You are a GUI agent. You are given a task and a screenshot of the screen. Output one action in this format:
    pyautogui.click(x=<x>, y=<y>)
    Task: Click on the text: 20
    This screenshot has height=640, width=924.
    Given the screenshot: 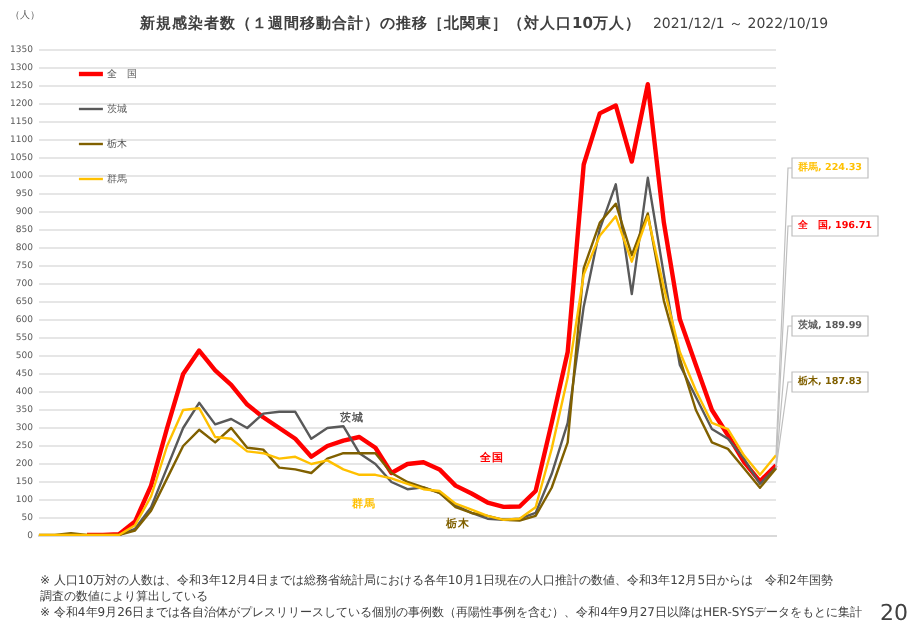 What is the action you would take?
    pyautogui.click(x=894, y=613)
    